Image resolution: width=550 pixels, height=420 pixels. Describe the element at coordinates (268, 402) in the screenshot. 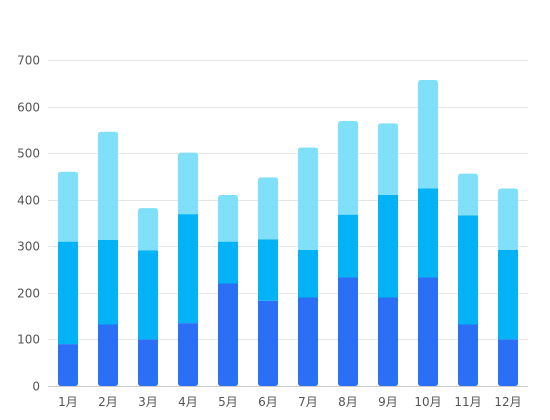

I see `x-tick-label: 6月` at that location.